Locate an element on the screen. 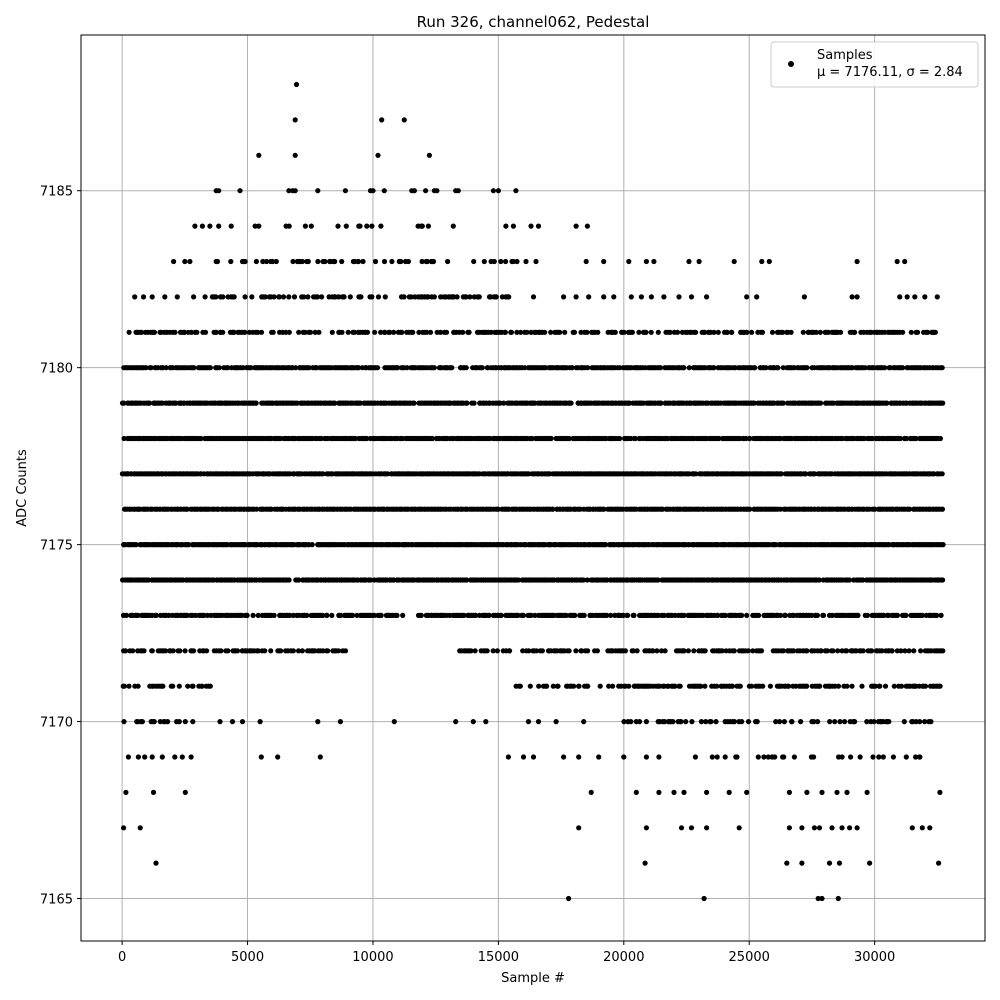  legend-box is located at coordinates (874, 64).